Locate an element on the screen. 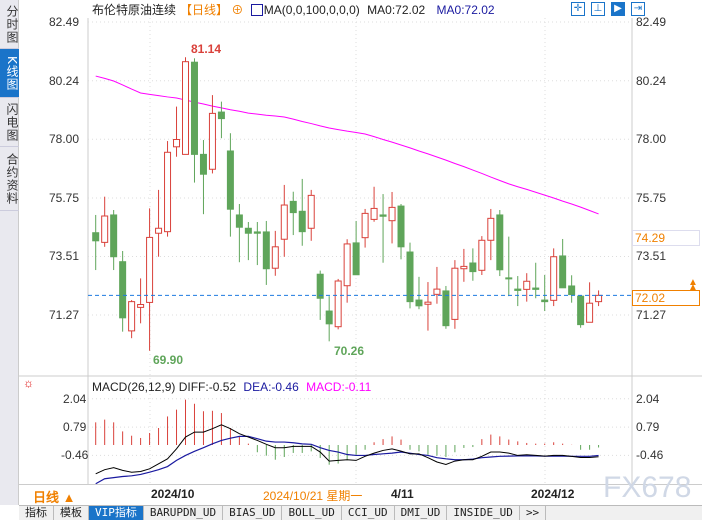 This screenshot has height=520, width=702. ma0-value: MA0:72.02 is located at coordinates (396, 10).